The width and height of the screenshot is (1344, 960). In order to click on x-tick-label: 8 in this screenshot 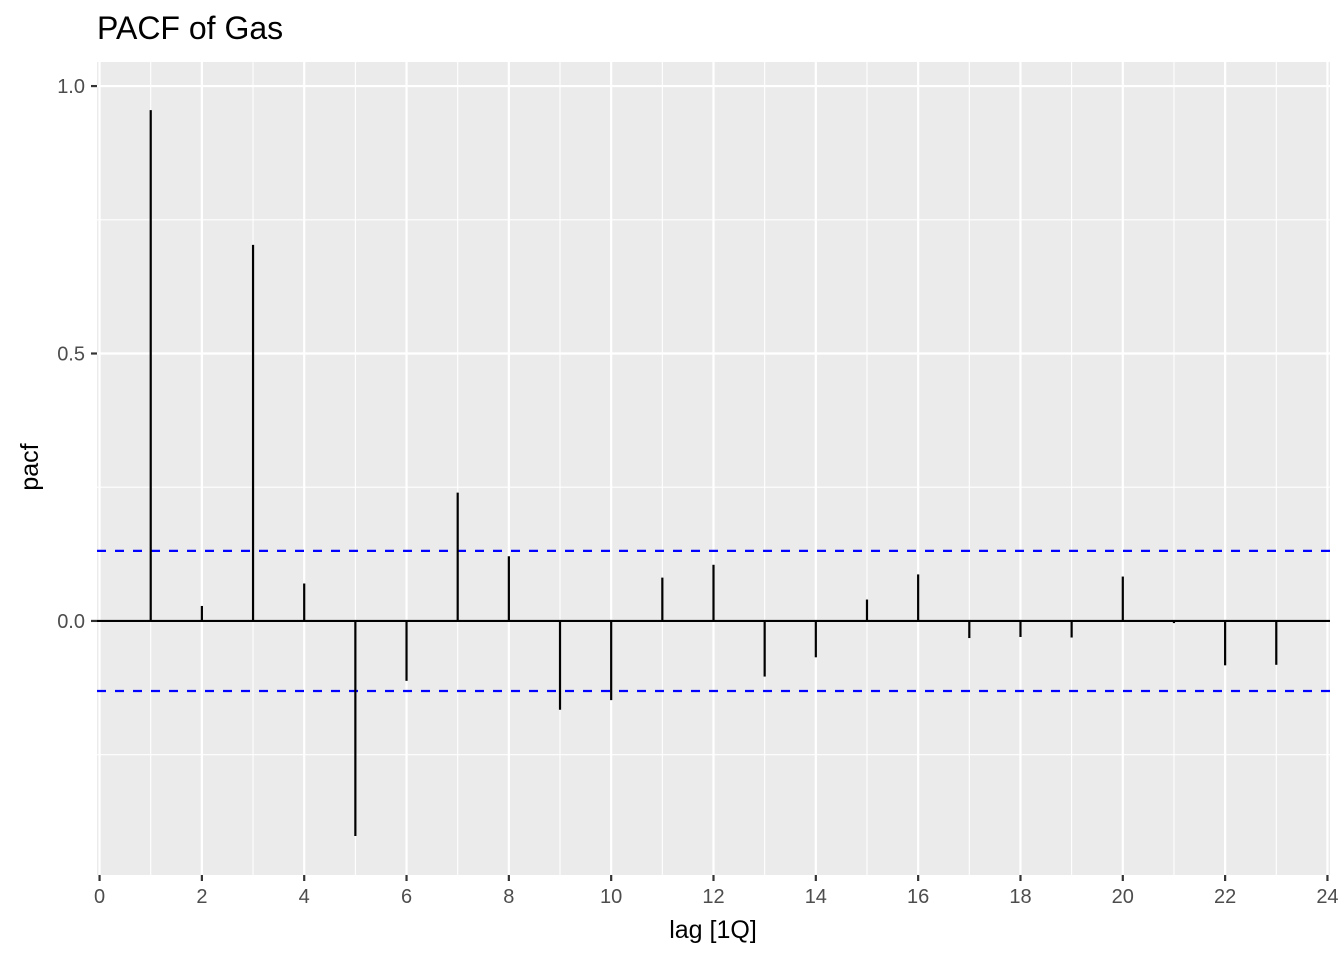, I will do `click(508, 897)`.